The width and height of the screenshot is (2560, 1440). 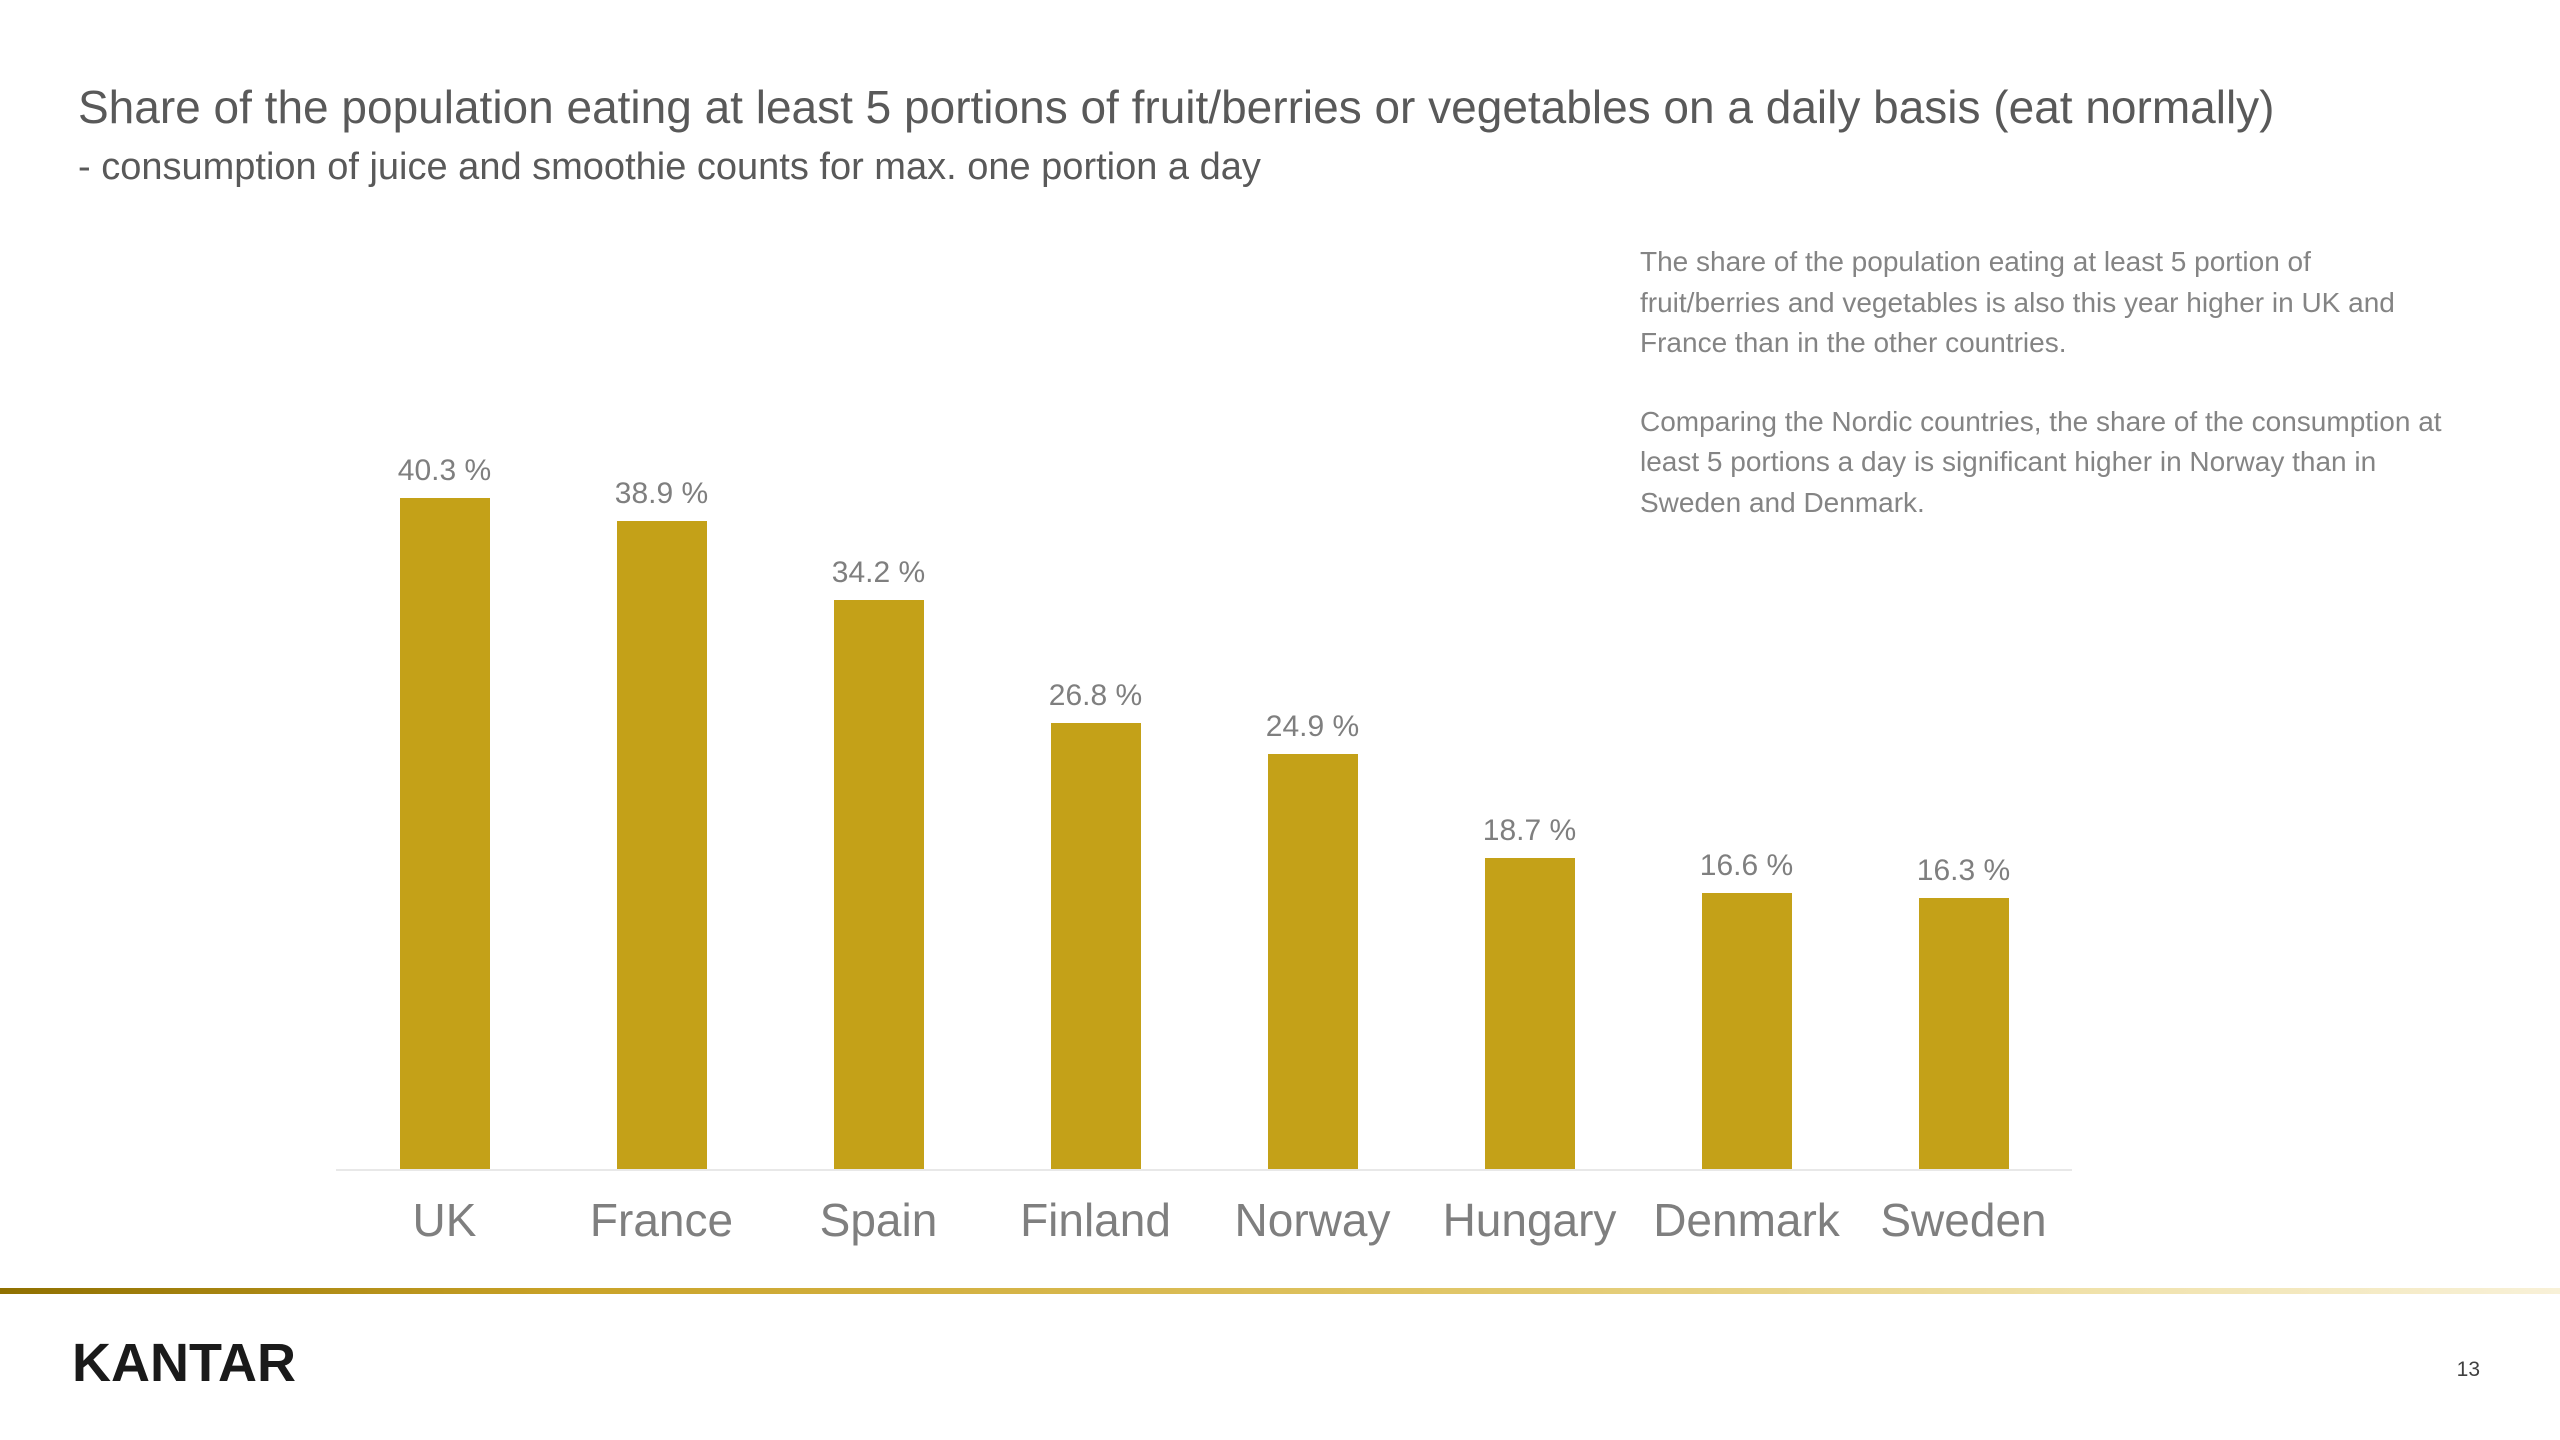 I want to click on bar-column: 26.8 %, so click(x=1095, y=924).